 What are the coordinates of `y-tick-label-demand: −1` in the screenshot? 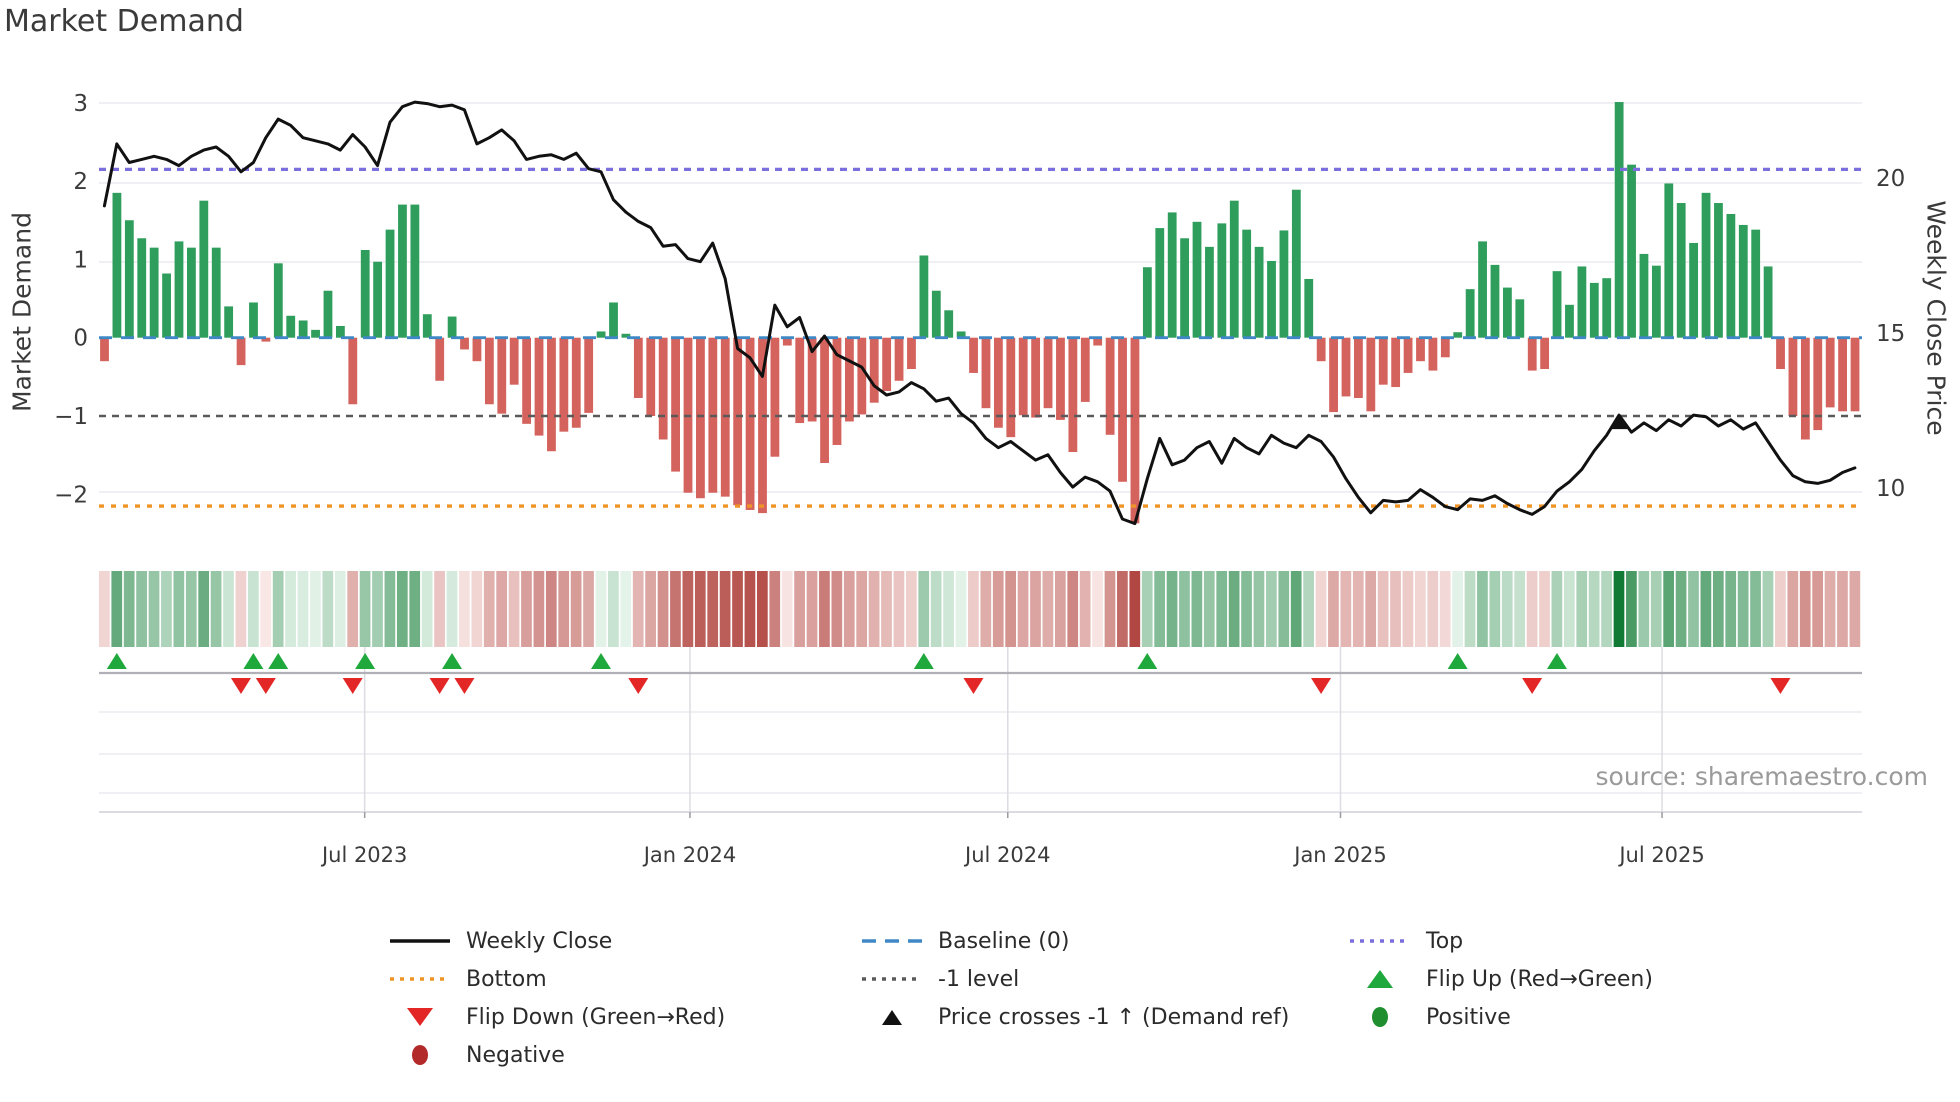 It's located at (71, 417).